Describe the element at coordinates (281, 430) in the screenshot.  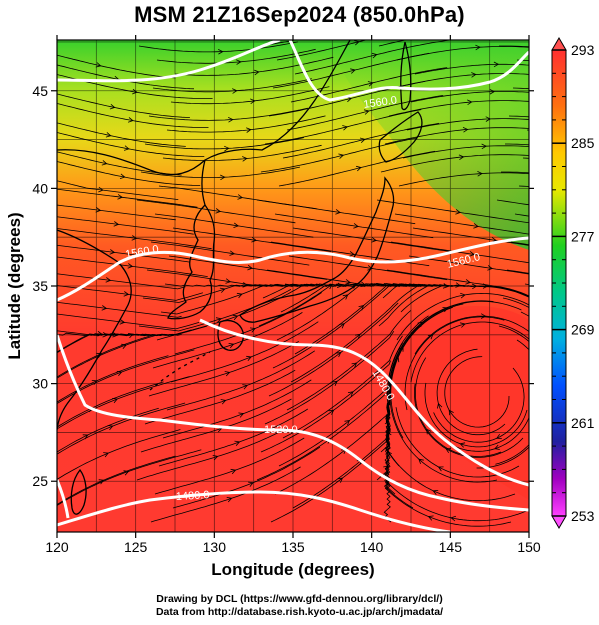
I see `contour-label: 1520.0` at that location.